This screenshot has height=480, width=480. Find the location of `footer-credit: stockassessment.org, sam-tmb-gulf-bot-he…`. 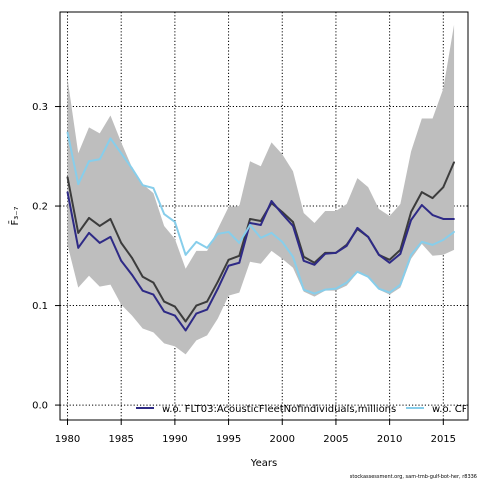

footer-credit: stockassessment.org, sam-tmb-gulf-bot-he… is located at coordinates (413, 477).